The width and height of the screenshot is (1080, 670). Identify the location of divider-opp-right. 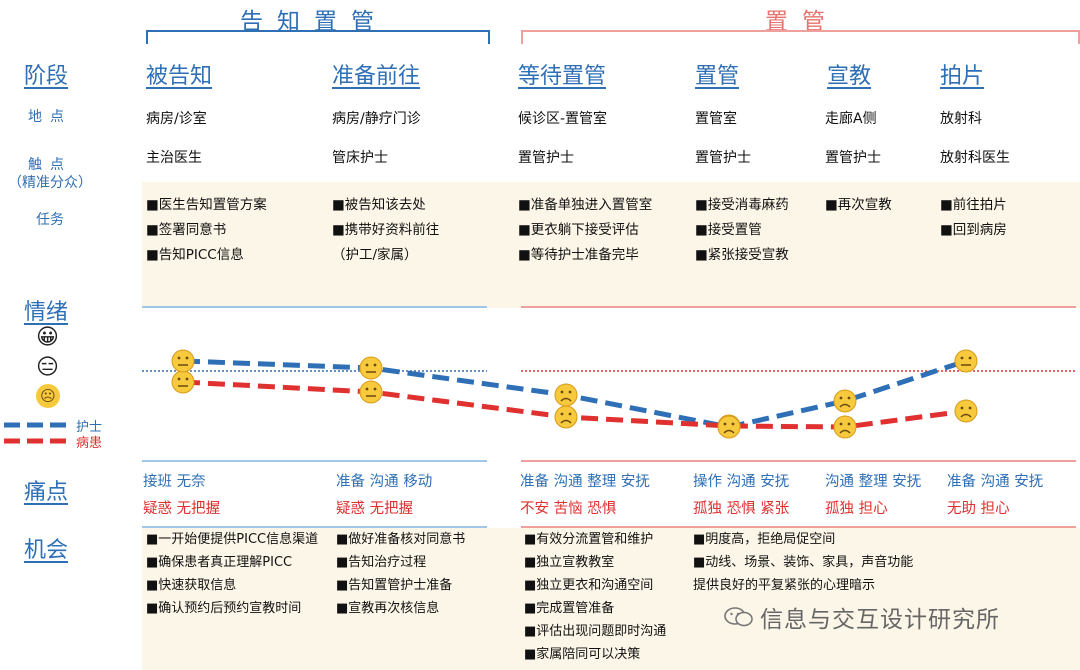
(798, 527).